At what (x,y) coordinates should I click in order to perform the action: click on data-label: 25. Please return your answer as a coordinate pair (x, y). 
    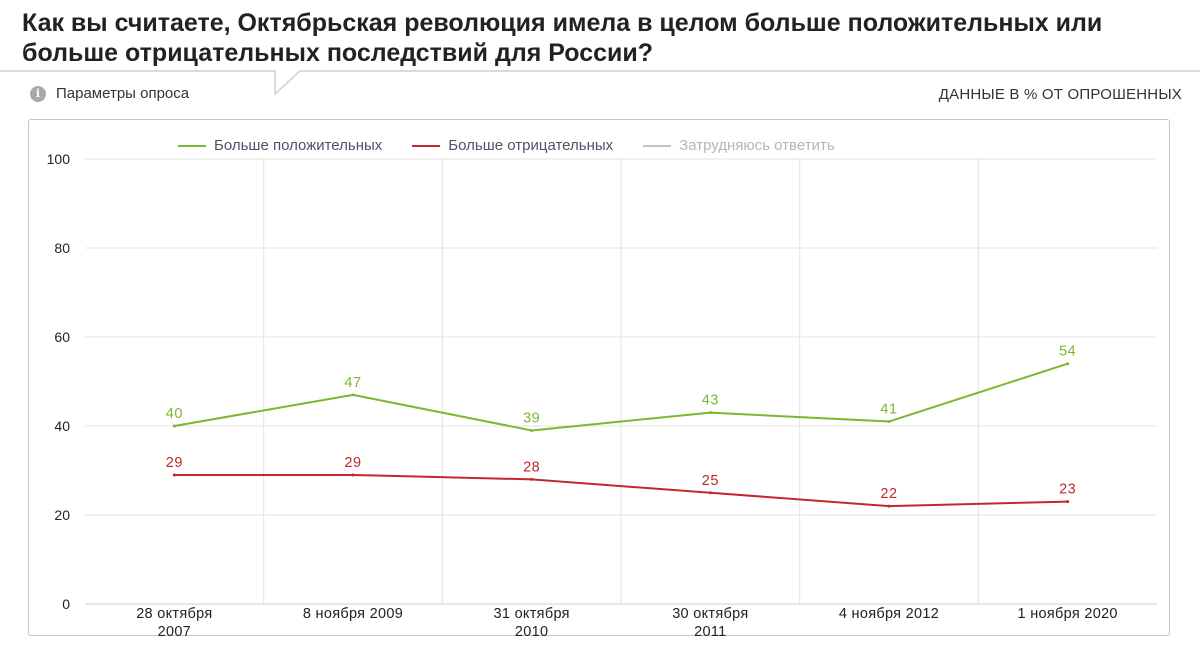
    Looking at the image, I should click on (710, 481).